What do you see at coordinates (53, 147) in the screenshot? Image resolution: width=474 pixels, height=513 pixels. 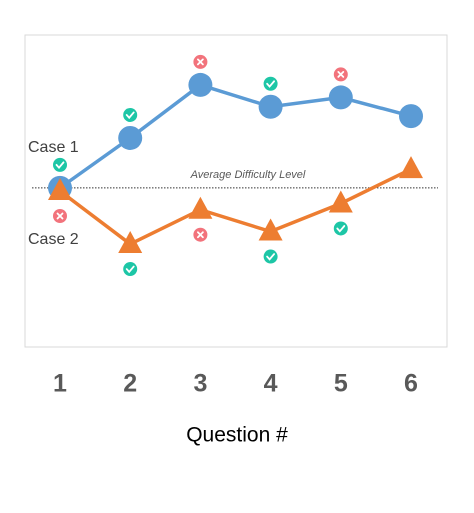 I see `series-label: Case 1` at bounding box center [53, 147].